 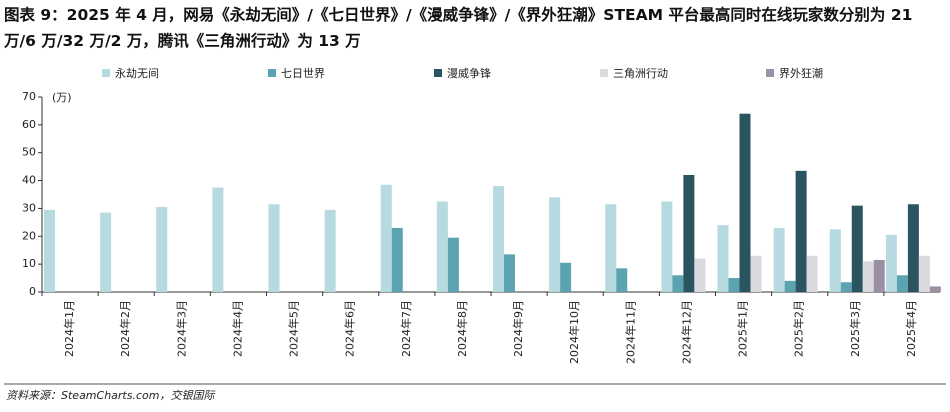 What do you see at coordinates (743, 328) in the screenshot?
I see `x-tick-label: 2025年1月` at bounding box center [743, 328].